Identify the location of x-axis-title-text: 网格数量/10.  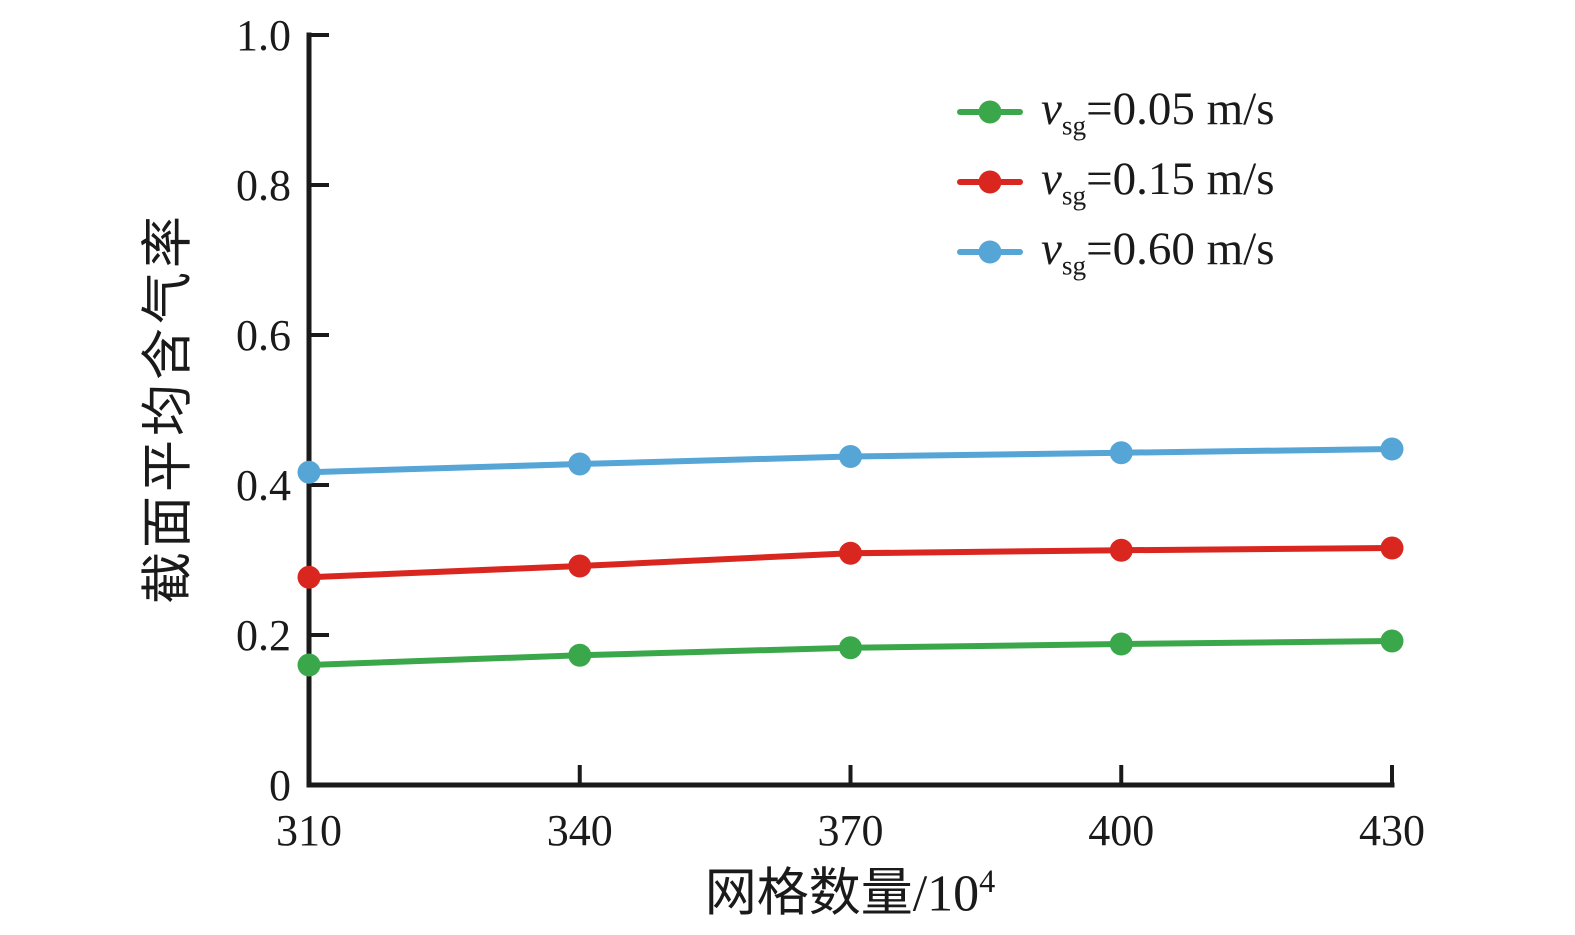
(842, 894).